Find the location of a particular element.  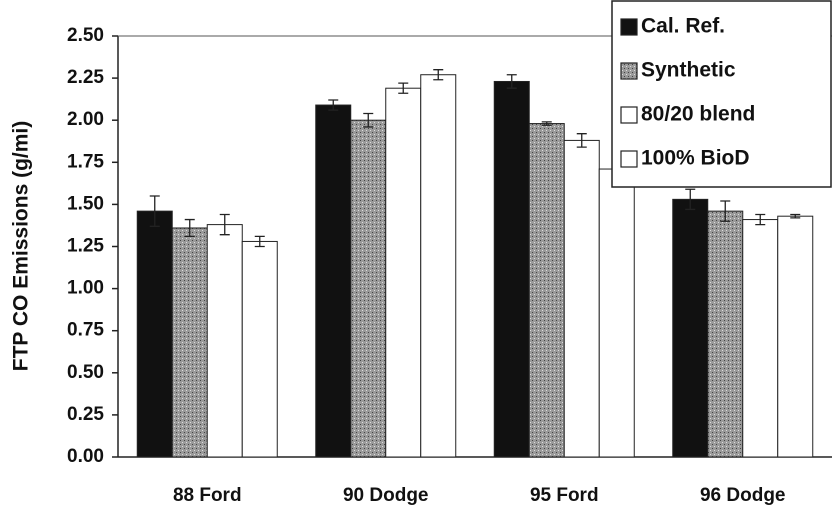

y-tick-label: 0.50 is located at coordinates (85, 372).